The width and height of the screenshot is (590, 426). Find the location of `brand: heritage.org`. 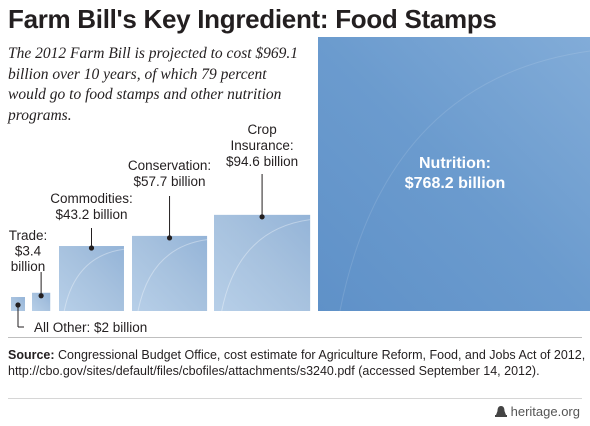

brand: heritage.org is located at coordinates (537, 411).